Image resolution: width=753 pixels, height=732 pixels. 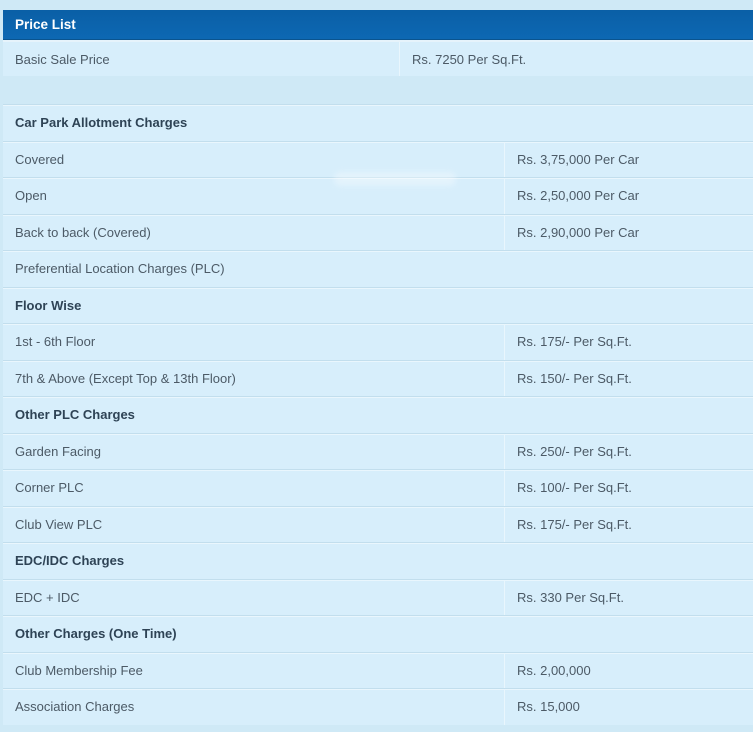 I want to click on row-value: Rs. 2,00,000, so click(x=554, y=670).